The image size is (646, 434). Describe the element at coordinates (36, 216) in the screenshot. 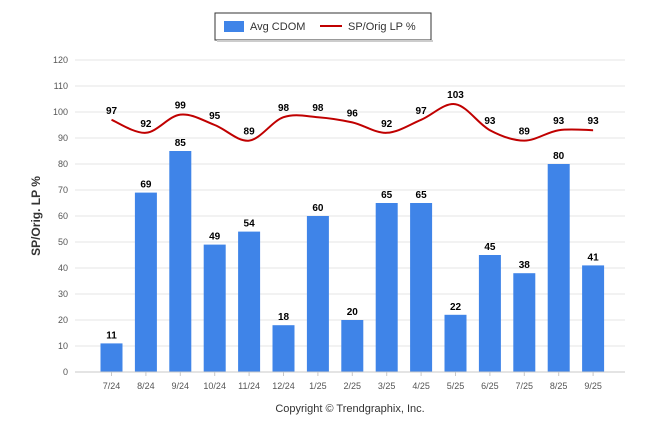

I see `y-axis-label: SP/Orig. LP %` at that location.